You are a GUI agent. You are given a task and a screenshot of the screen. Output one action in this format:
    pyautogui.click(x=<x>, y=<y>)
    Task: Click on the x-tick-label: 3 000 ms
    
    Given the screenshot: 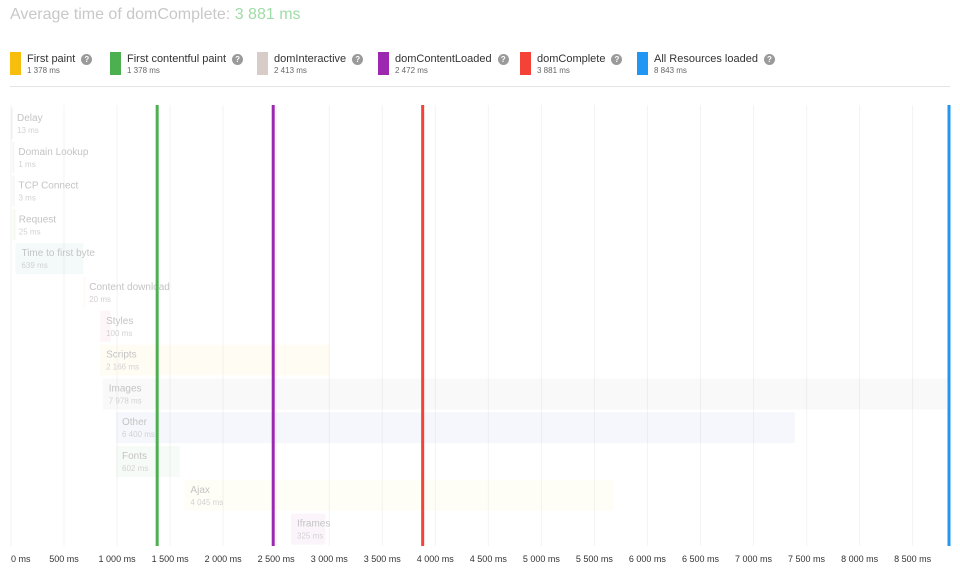 What is the action you would take?
    pyautogui.click(x=330, y=559)
    